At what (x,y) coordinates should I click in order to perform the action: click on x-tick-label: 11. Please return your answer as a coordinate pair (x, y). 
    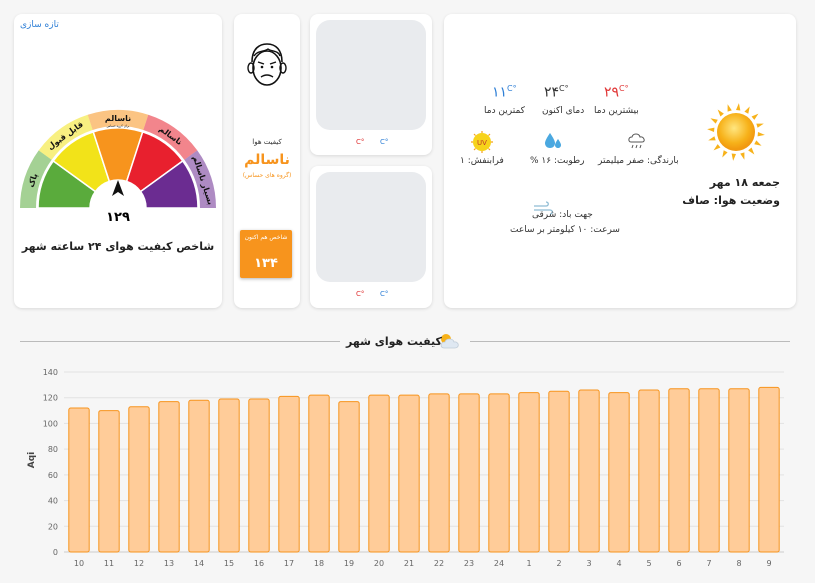
    Looking at the image, I should click on (109, 563).